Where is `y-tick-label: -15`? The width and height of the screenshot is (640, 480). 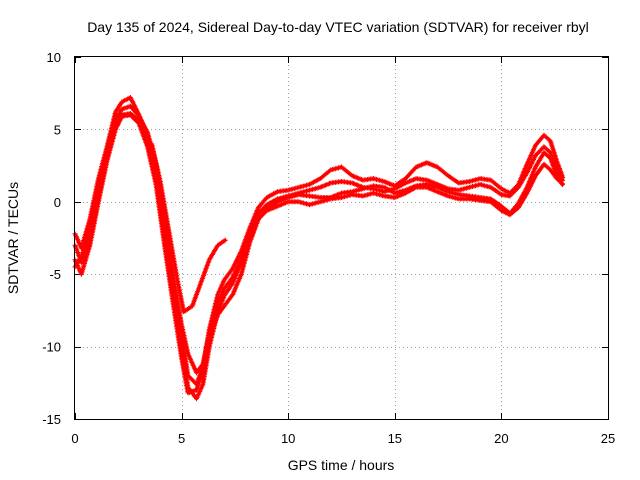
y-tick-label: -15 is located at coordinates (51, 419).